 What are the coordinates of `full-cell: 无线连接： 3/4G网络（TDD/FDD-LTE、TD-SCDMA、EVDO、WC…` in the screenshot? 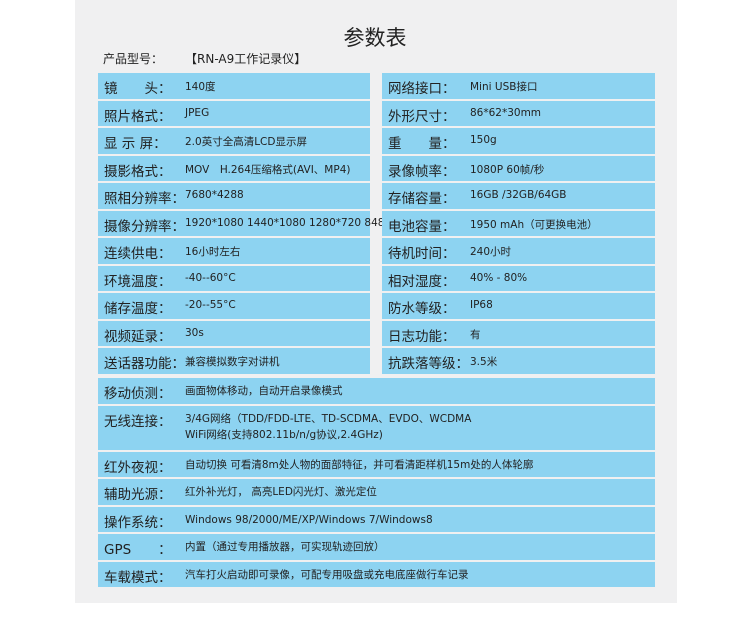 It's located at (376, 427).